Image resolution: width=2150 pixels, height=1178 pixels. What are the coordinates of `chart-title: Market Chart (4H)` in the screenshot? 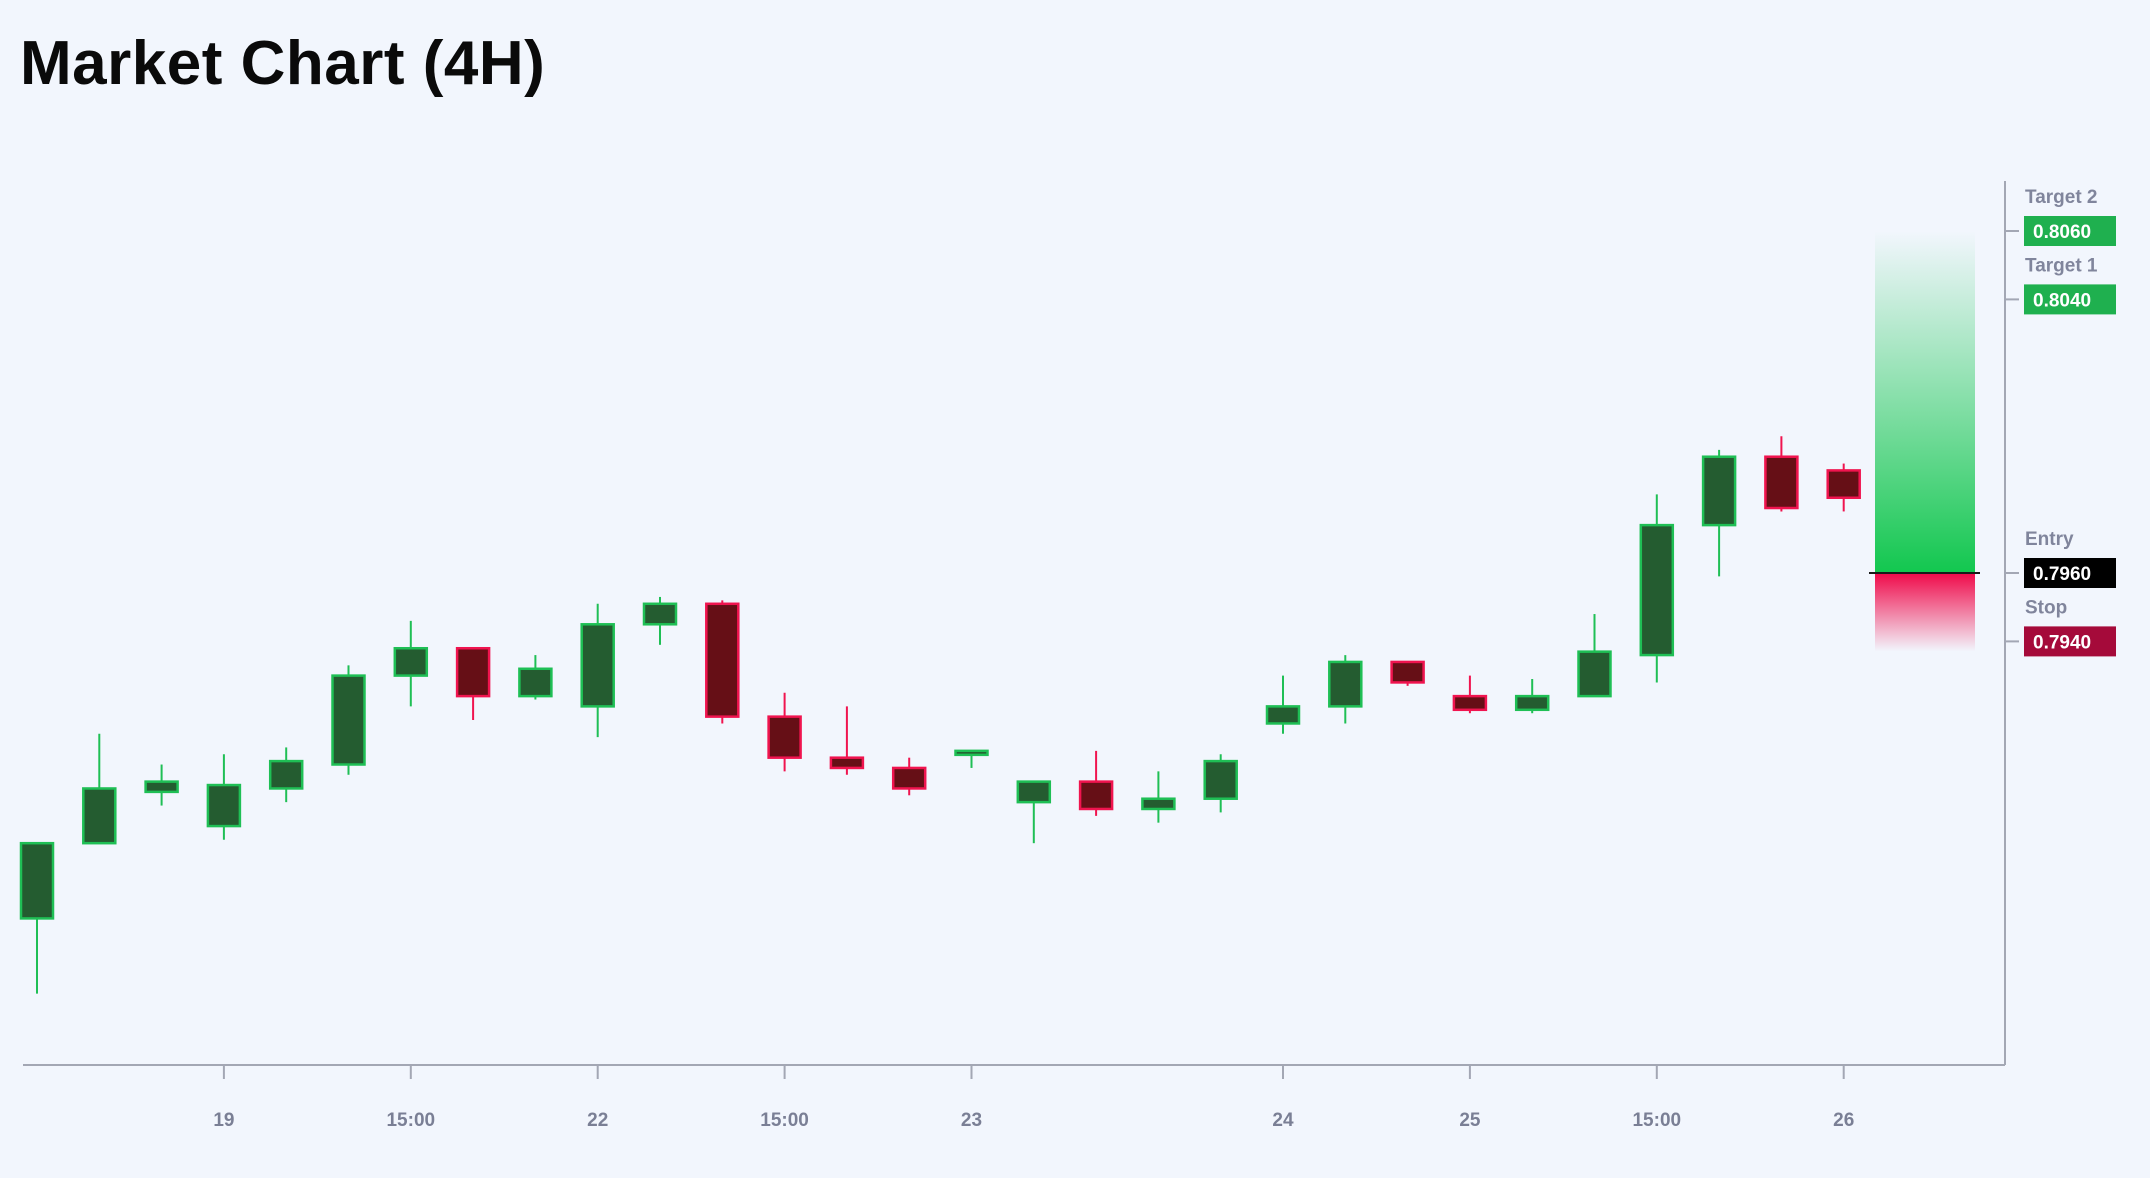 It's located at (283, 63).